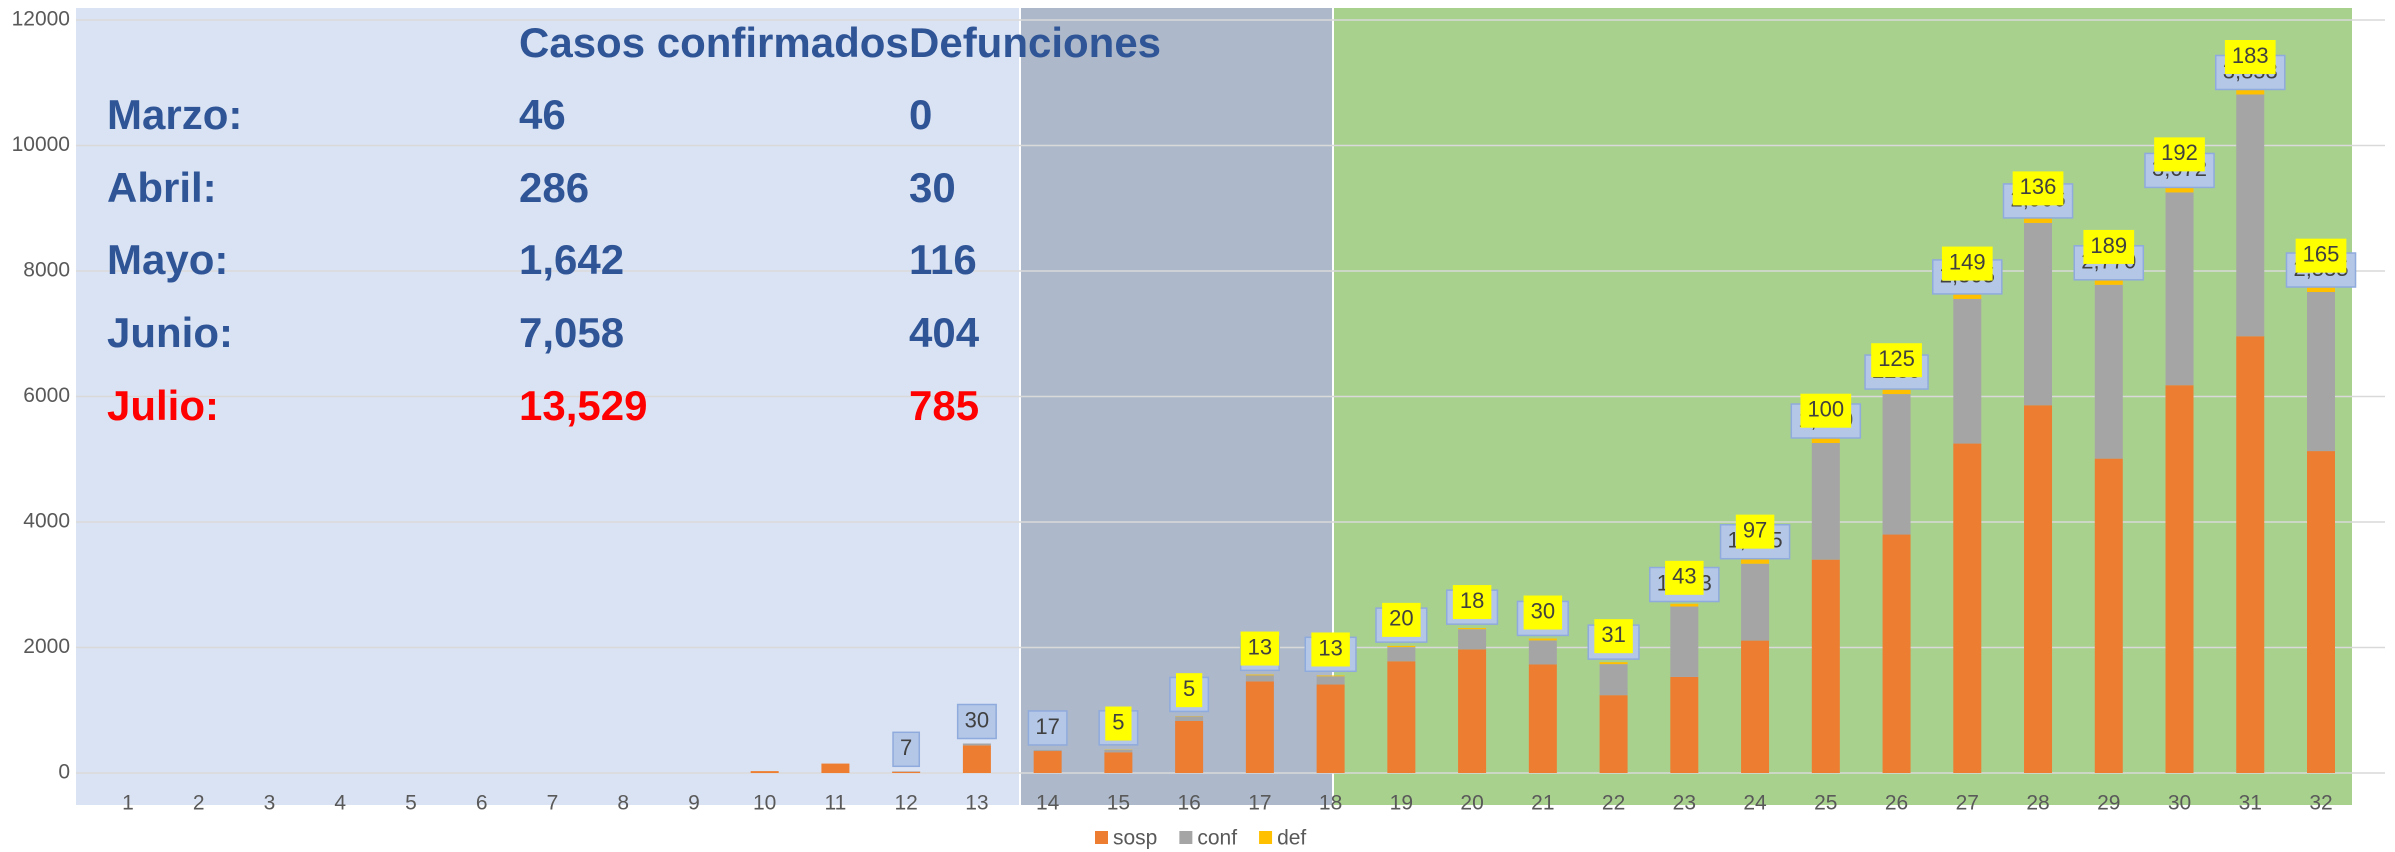 This screenshot has width=2395, height=852. Describe the element at coordinates (174, 114) in the screenshot. I see `summary-cell: Marzo:` at that location.